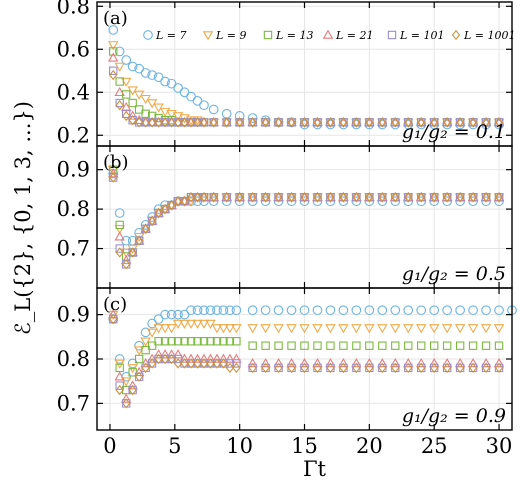 Image resolution: width=523 pixels, height=491 pixels. What do you see at coordinates (454, 274) in the screenshot?
I see `ratio-label: g₁/g₂ = 0.5` at bounding box center [454, 274].